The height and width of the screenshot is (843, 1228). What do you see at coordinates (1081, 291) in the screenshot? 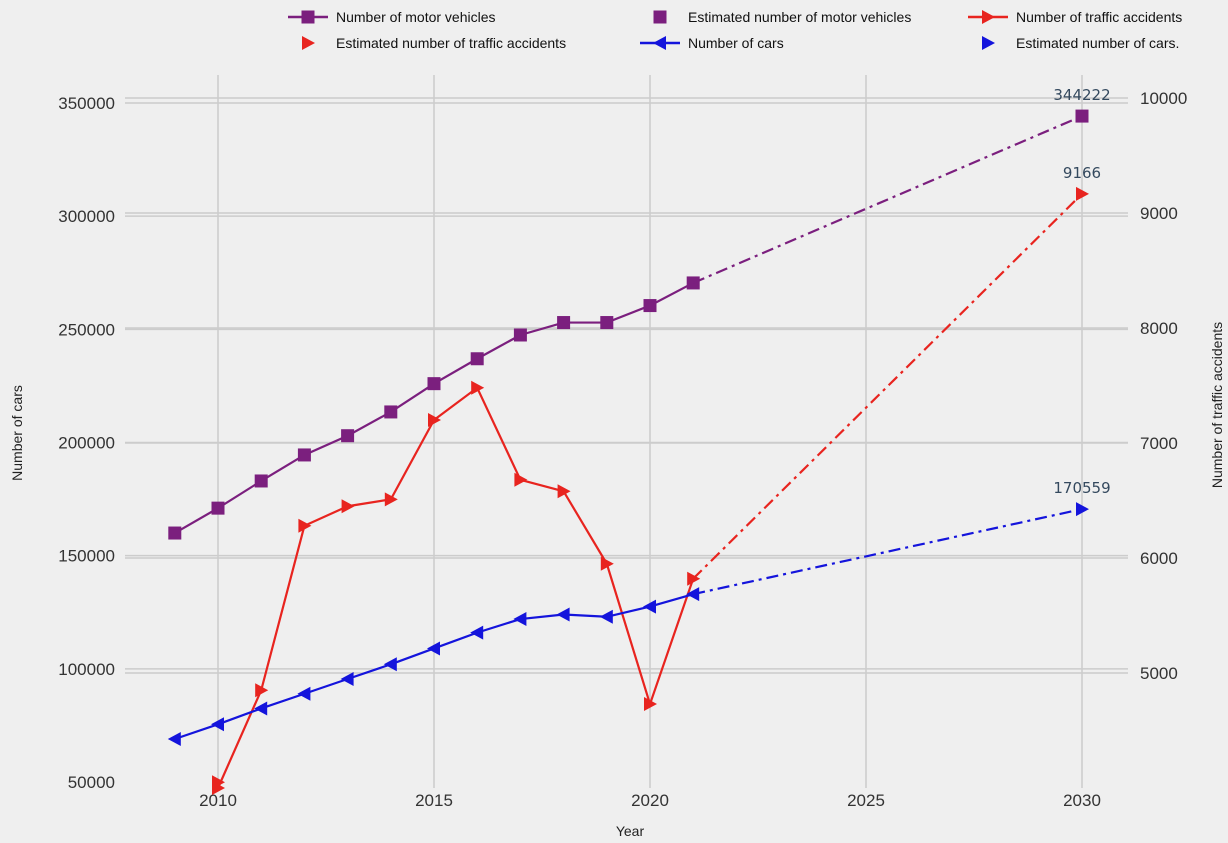
I see `data-labels: 344222 9166 170559` at bounding box center [1081, 291].